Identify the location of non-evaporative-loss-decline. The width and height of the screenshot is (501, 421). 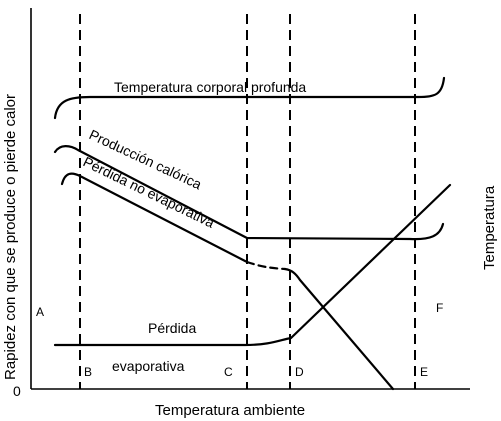
(339, 329).